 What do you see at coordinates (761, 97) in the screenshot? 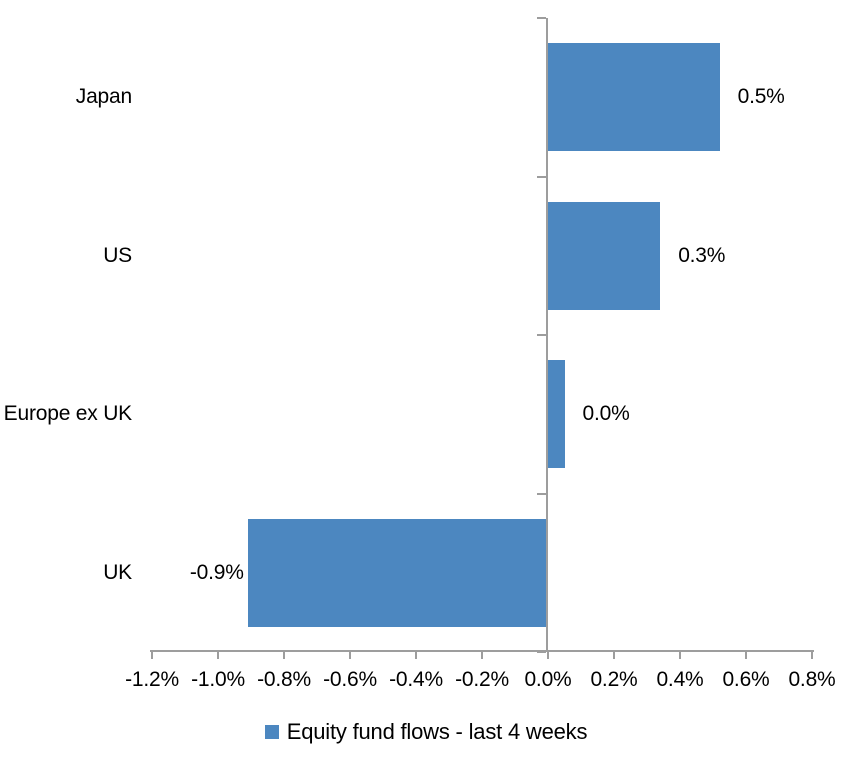
I see `data-label-japan: 0.5%` at bounding box center [761, 97].